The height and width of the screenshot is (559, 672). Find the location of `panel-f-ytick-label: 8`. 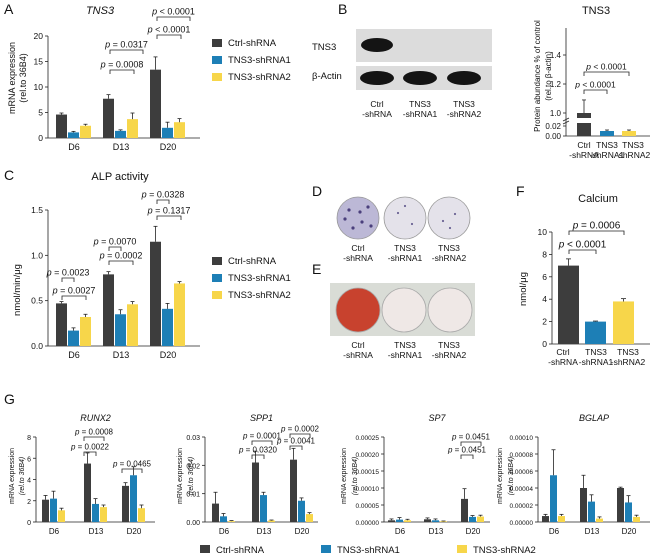

panel-f-ytick-label: 8 is located at coordinates (544, 254).